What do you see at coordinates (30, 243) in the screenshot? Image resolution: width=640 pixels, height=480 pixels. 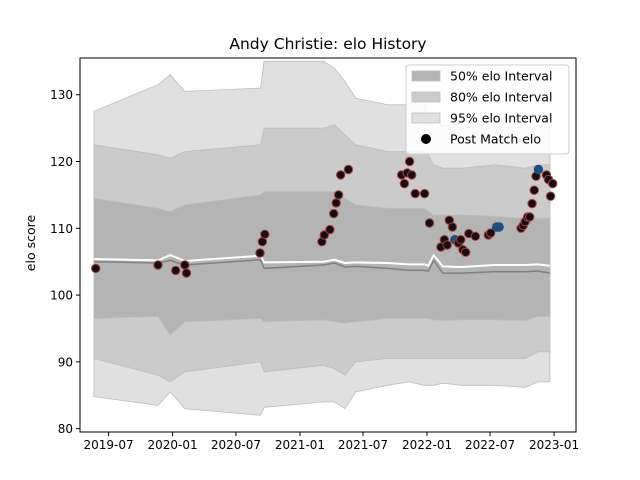 I see `y-axis-label: elo score` at bounding box center [30, 243].